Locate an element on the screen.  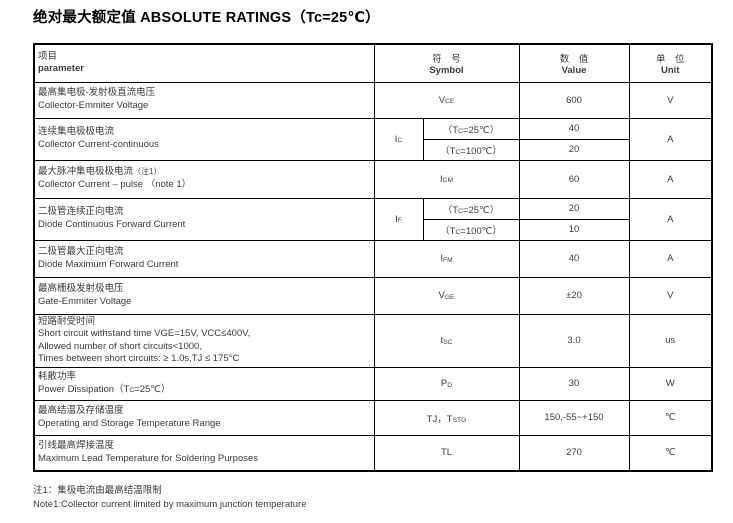
table-row-ic-100c: （TC=100℃） 20 is located at coordinates (373, 149).